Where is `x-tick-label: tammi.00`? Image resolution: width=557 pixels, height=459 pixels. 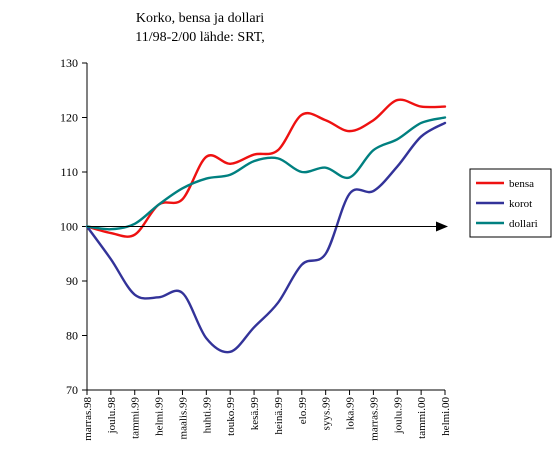 x-tick-label: tammi.00 is located at coordinates (422, 418).